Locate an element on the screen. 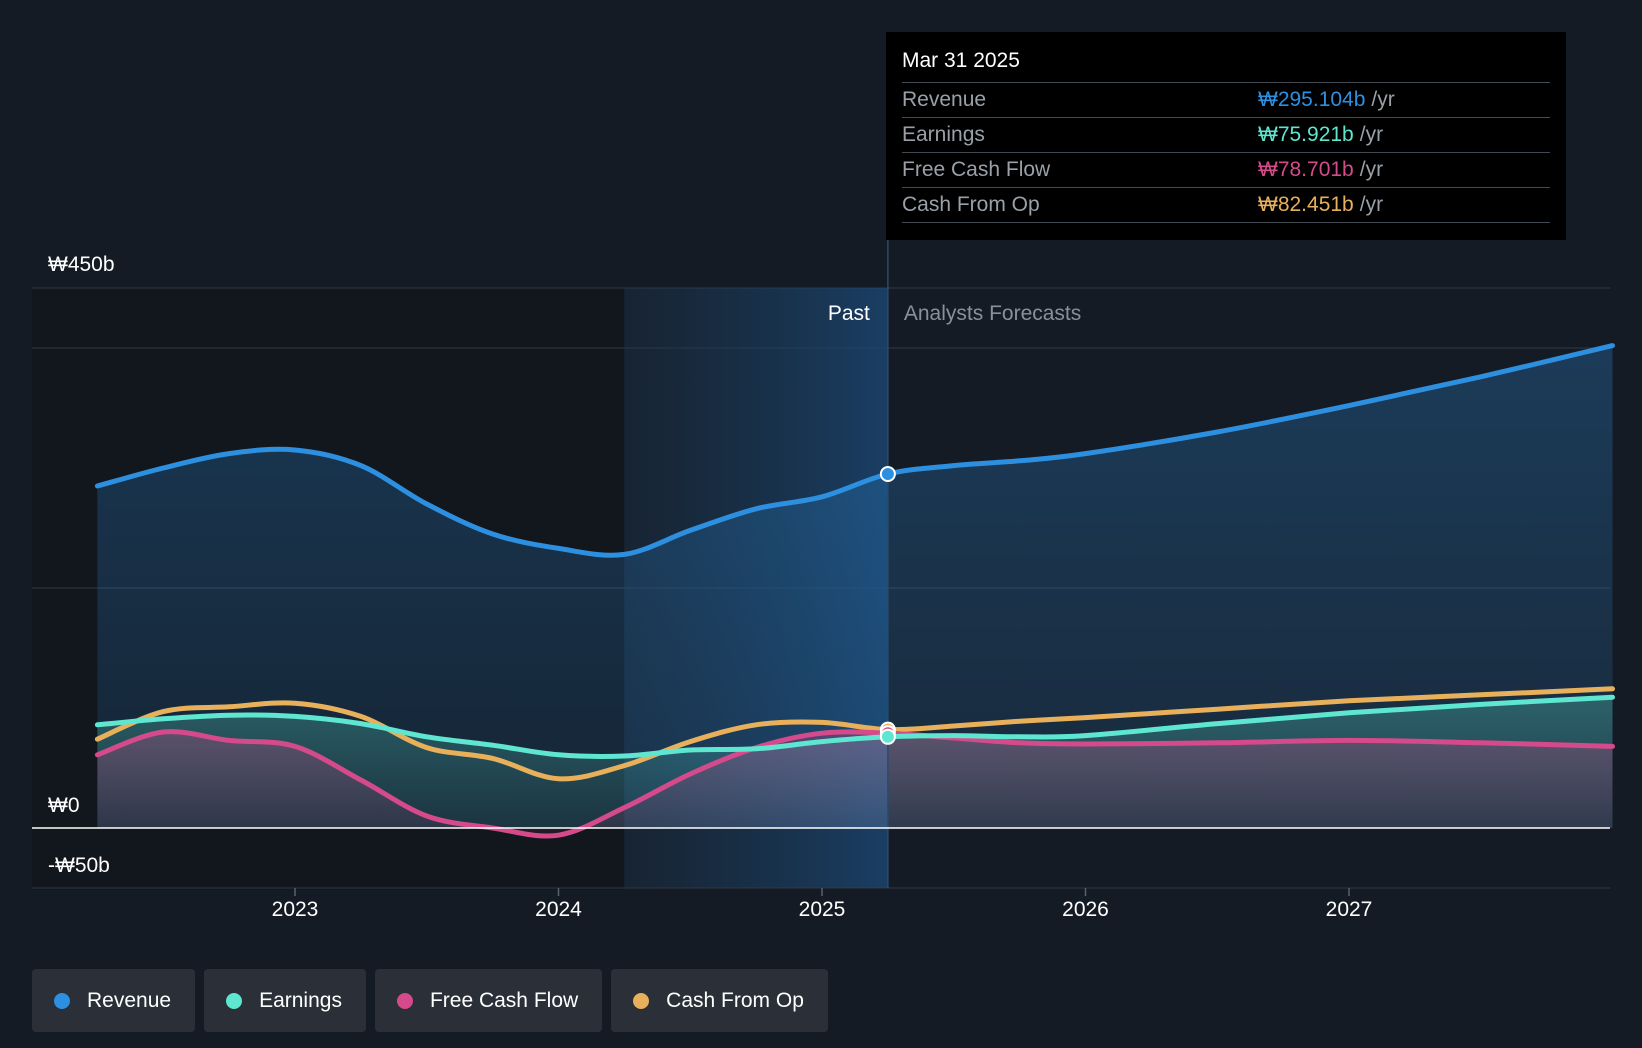 The height and width of the screenshot is (1048, 1642). earnings-line is located at coordinates (854, 726).